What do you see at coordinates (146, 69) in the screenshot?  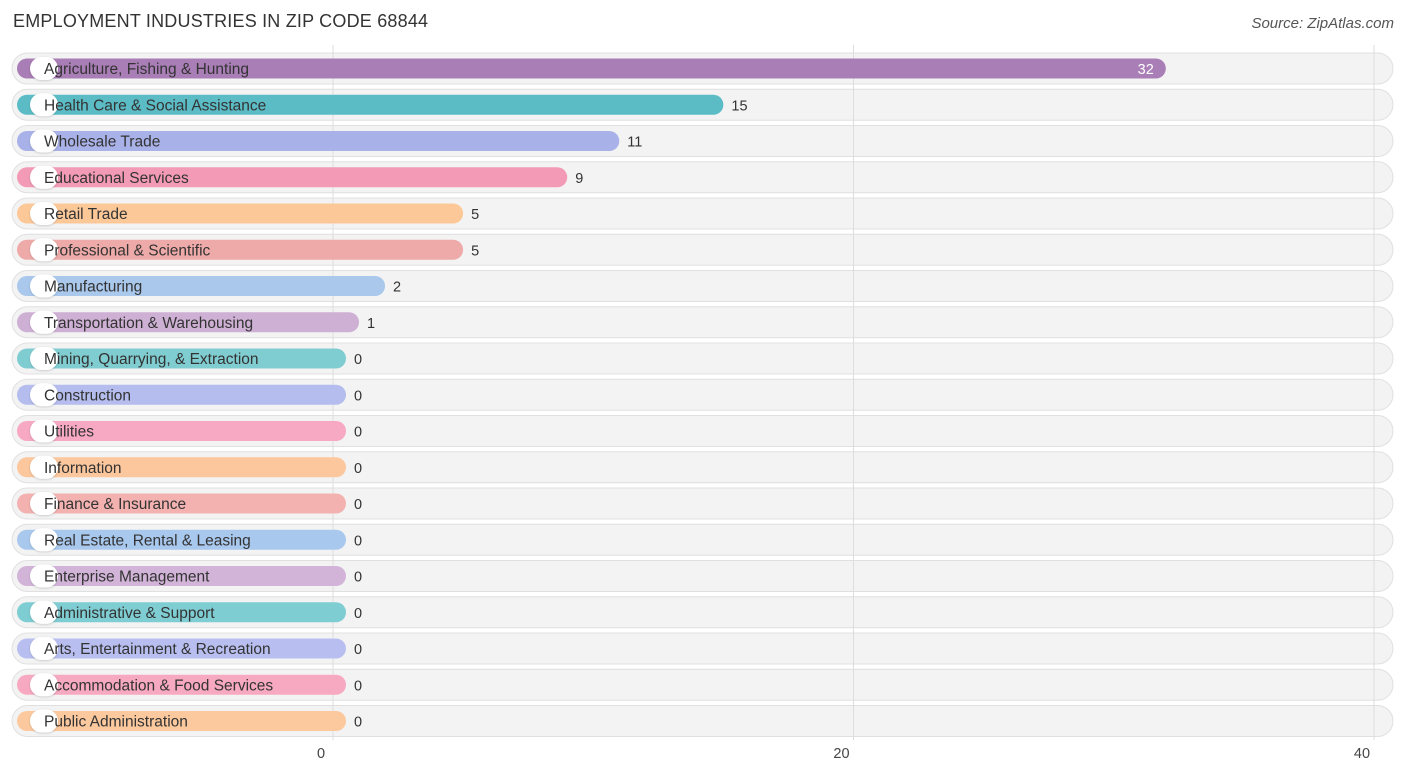 I see `category-label: Agriculture, Fishing & Hunting` at bounding box center [146, 69].